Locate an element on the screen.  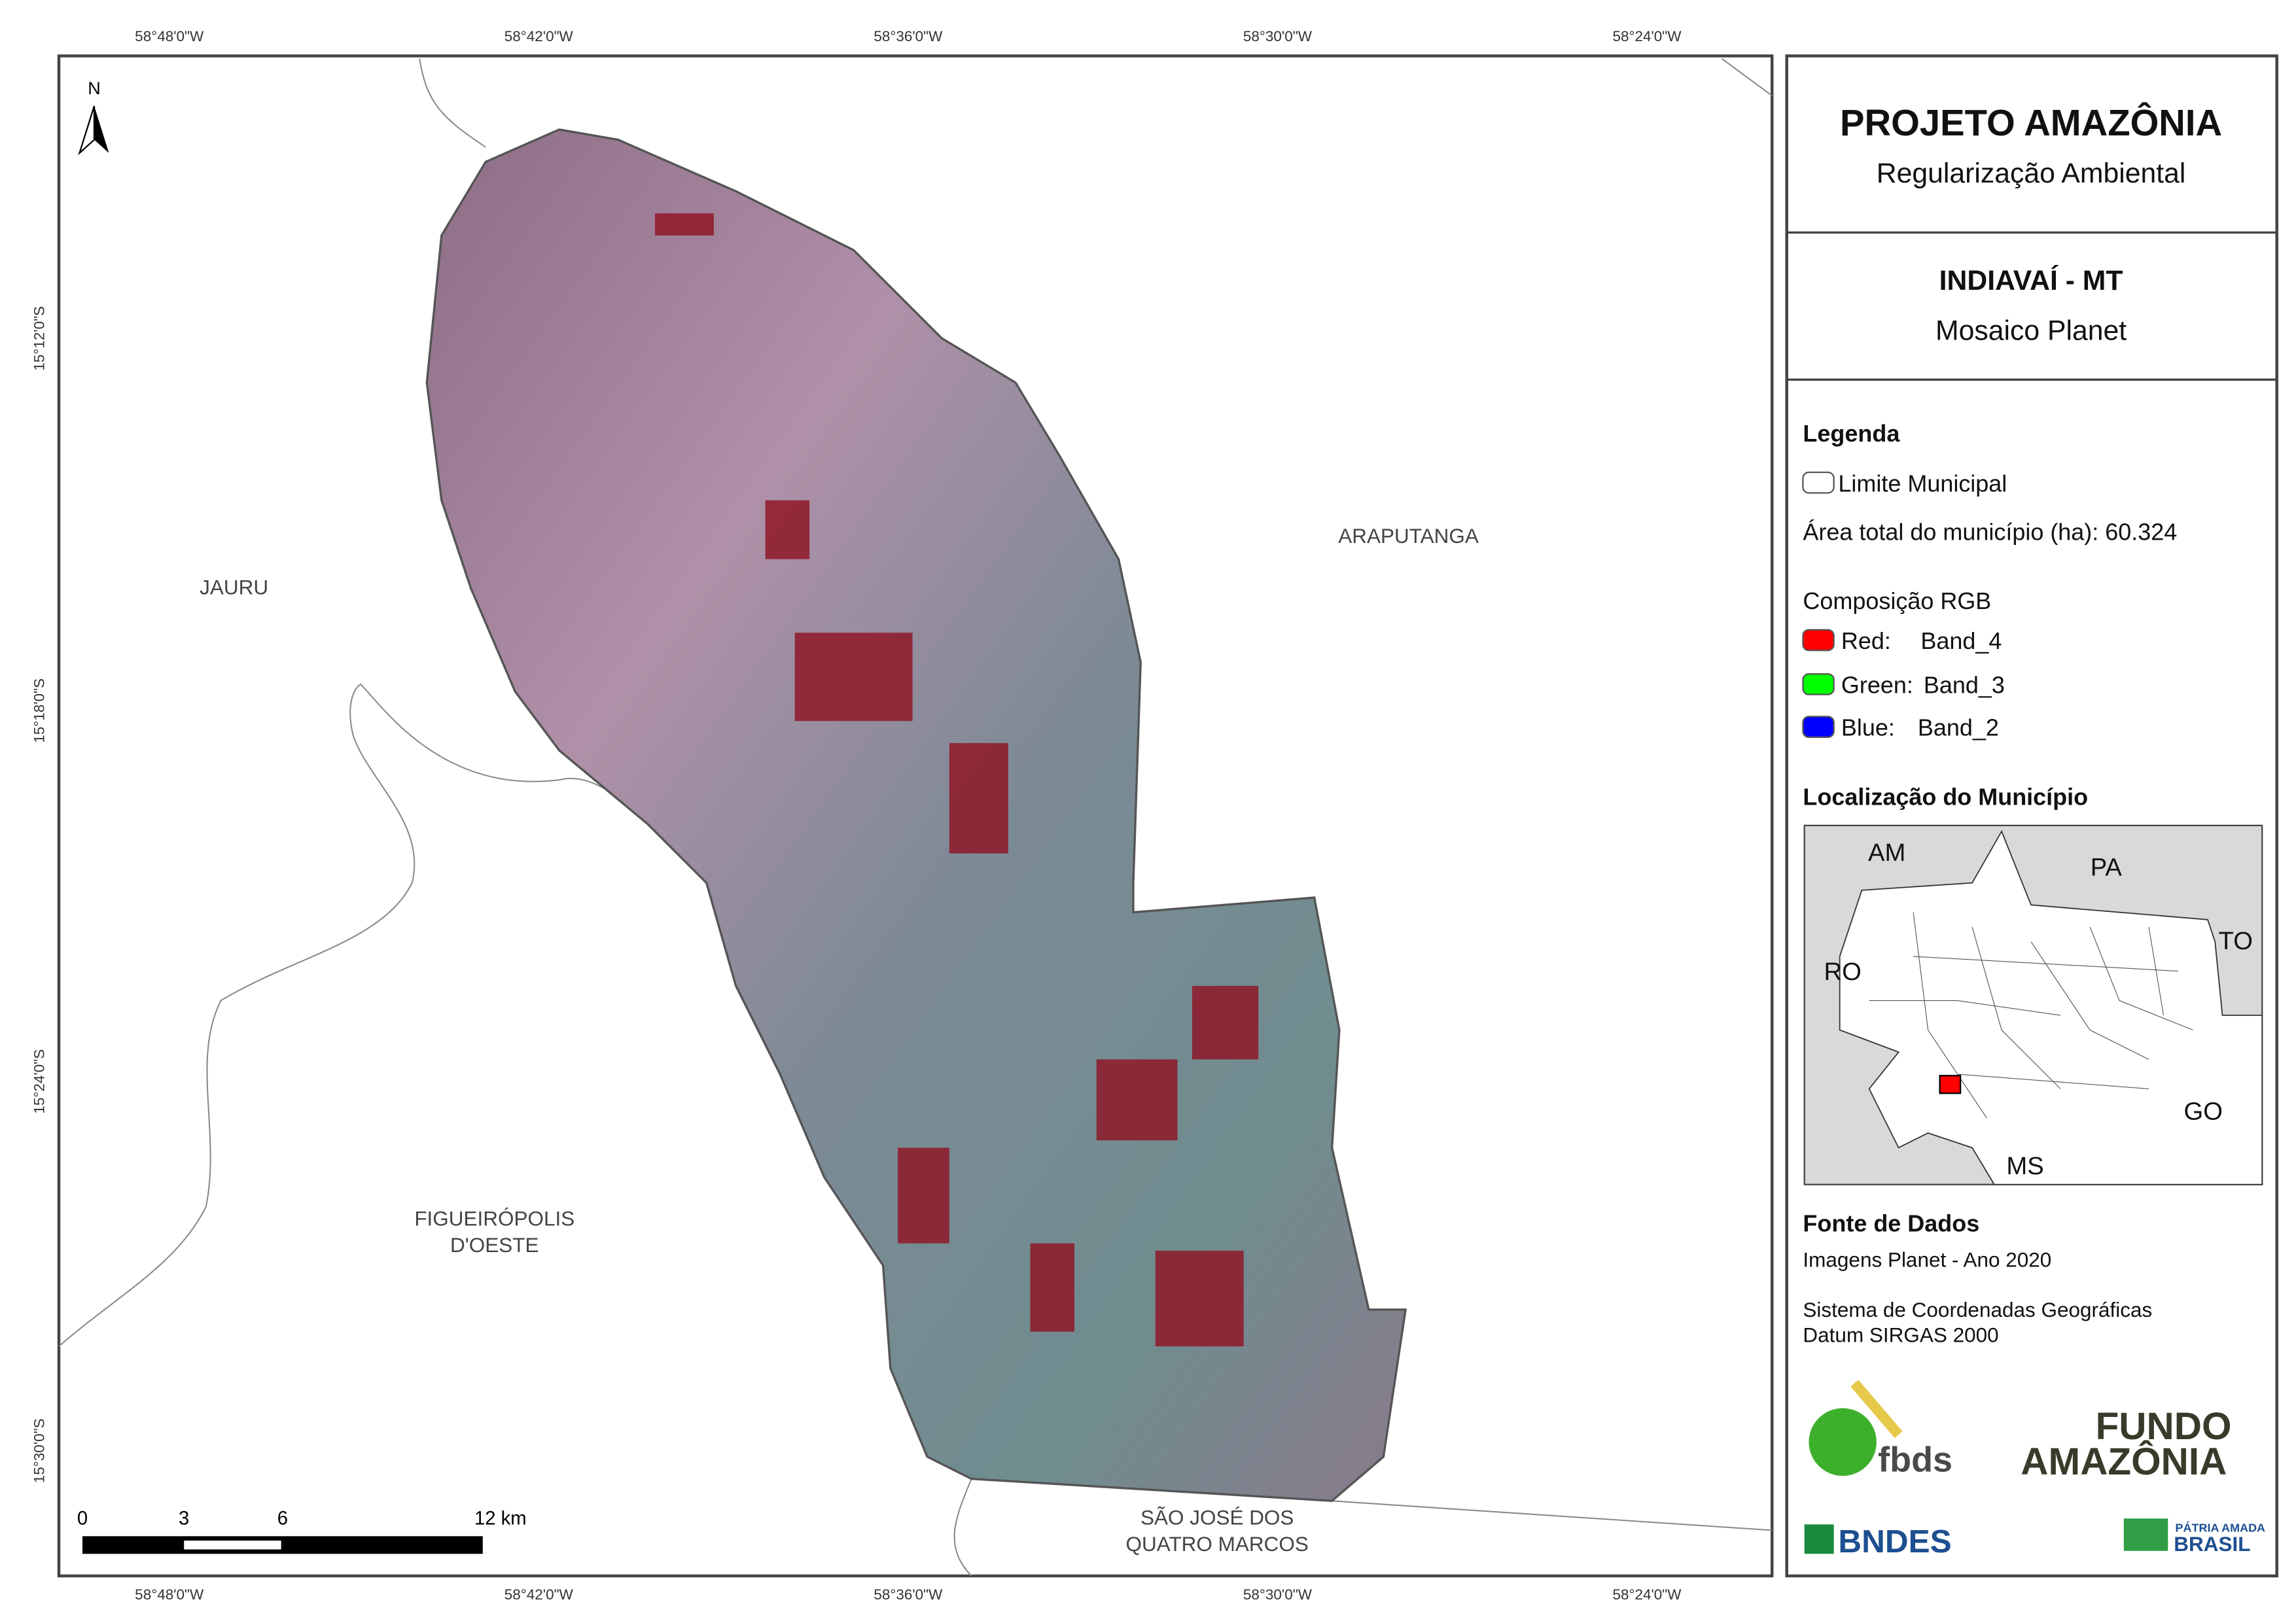
source-line: Datum SIRGAS 2000 is located at coordinates (1900, 1334).